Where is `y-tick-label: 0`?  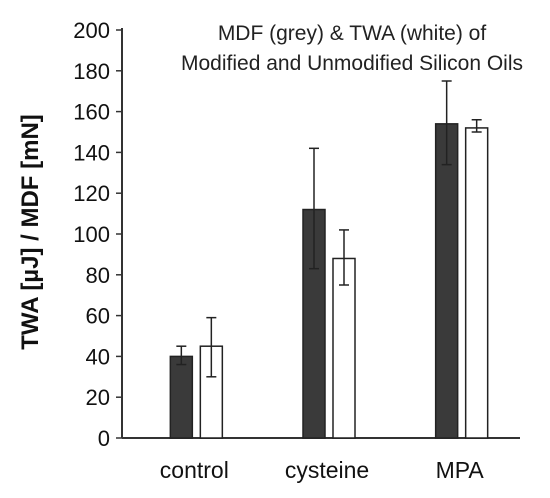 y-tick-label: 0 is located at coordinates (104, 438).